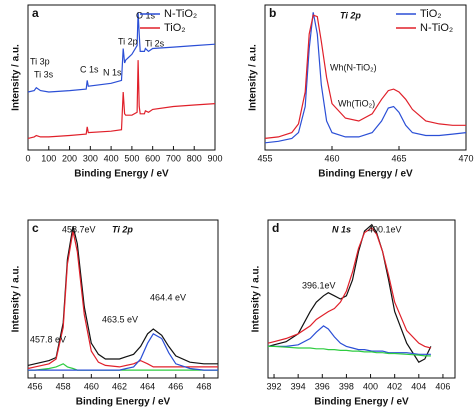 Image resolution: width=474 pixels, height=414 pixels. Describe the element at coordinates (264, 158) in the screenshot. I see `x-tick-label: 455` at that location.